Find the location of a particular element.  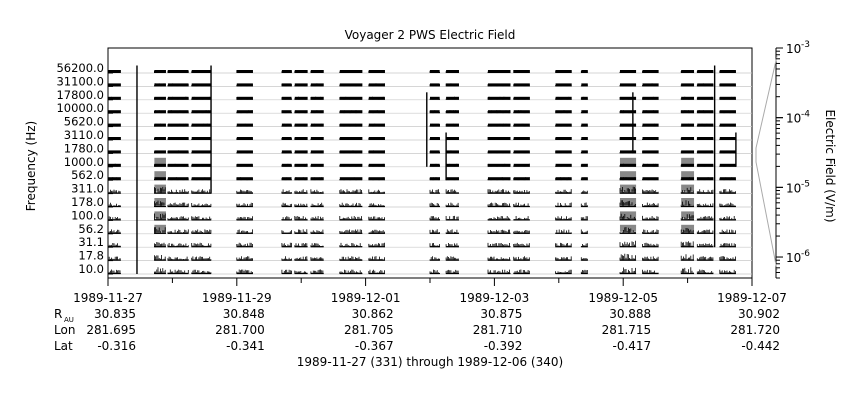

ephemeris-label: R is located at coordinates (58, 314).